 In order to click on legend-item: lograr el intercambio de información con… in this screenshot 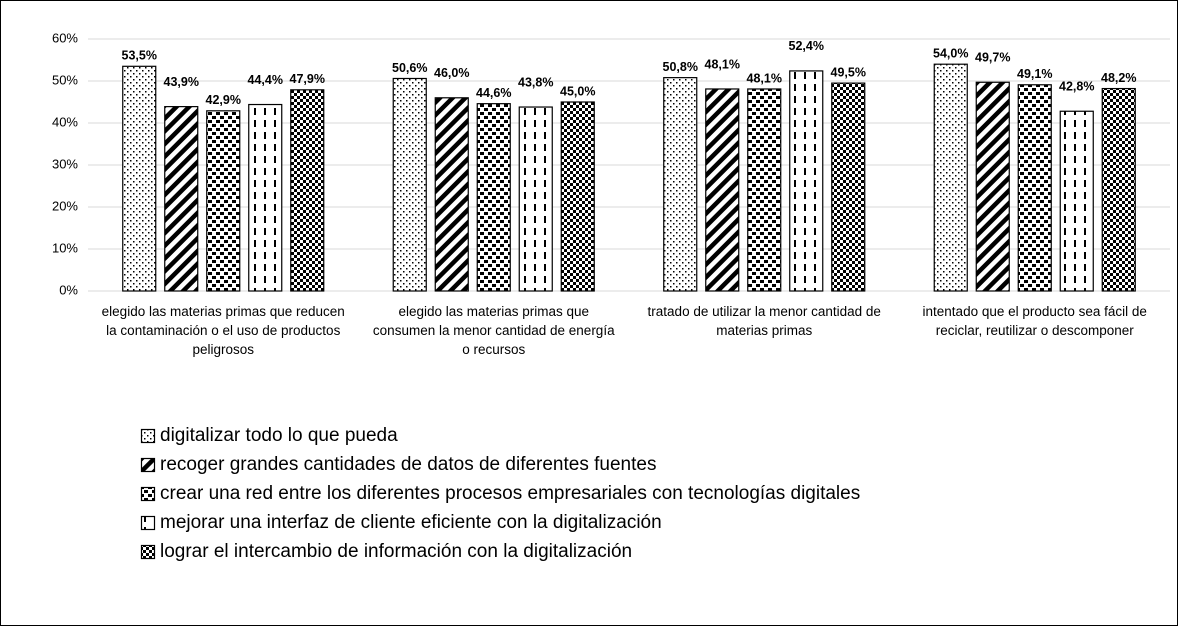, I will do `click(386, 552)`.